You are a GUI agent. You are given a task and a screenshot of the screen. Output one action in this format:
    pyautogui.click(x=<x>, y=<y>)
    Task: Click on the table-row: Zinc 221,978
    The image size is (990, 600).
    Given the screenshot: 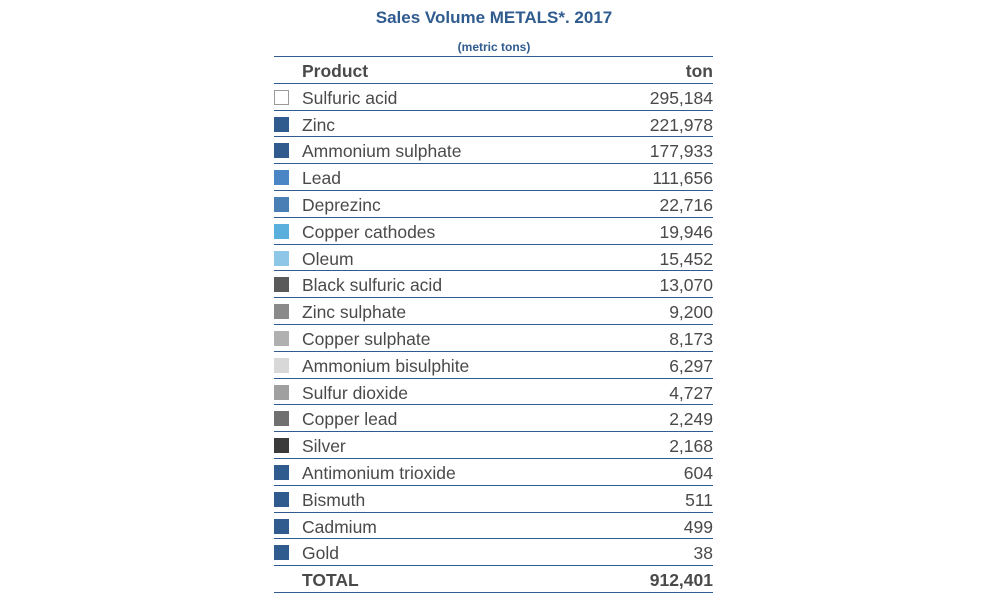 What is the action you would take?
    pyautogui.click(x=493, y=124)
    